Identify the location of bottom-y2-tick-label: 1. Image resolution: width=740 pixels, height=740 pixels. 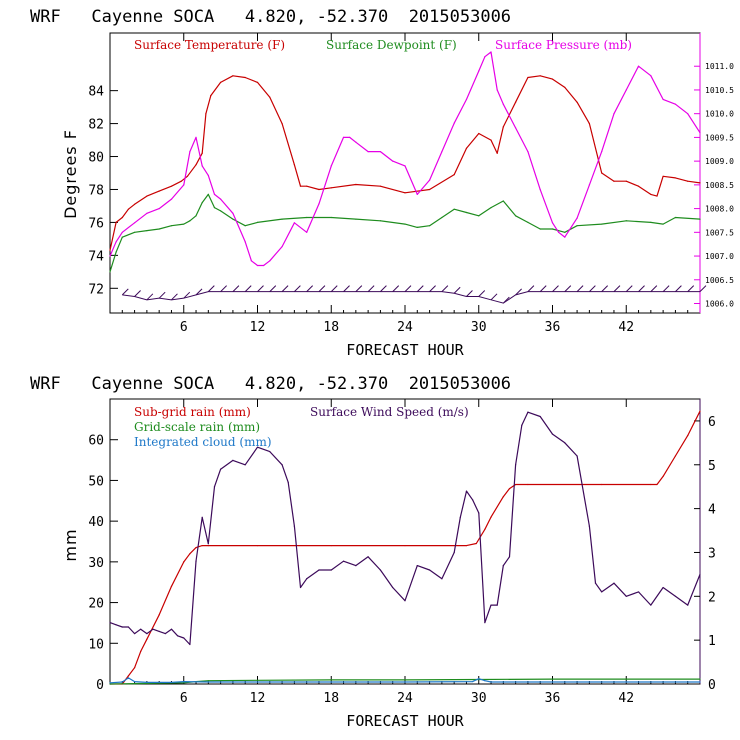
(712, 641).